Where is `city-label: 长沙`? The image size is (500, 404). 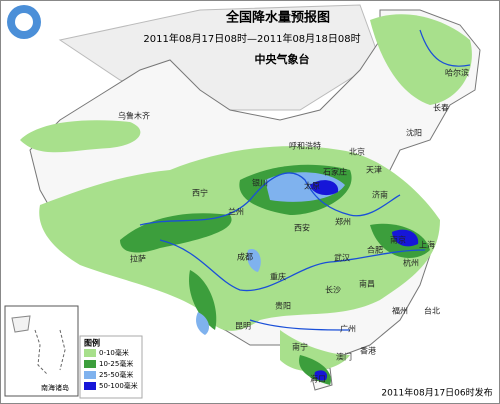 city-label: 长沙 is located at coordinates (333, 290).